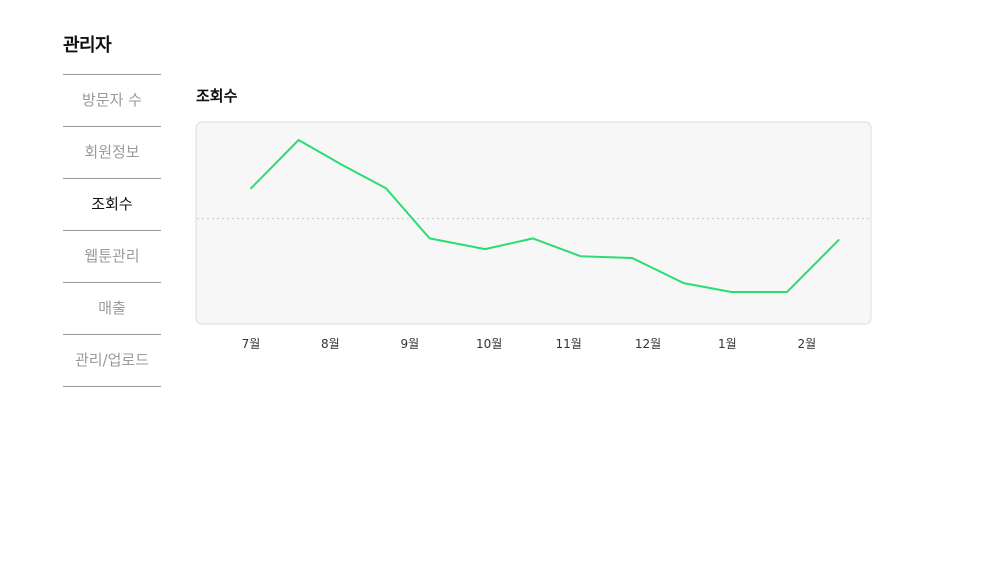 The width and height of the screenshot is (1003, 587). What do you see at coordinates (330, 344) in the screenshot?
I see `x-tick-label: 8월` at bounding box center [330, 344].